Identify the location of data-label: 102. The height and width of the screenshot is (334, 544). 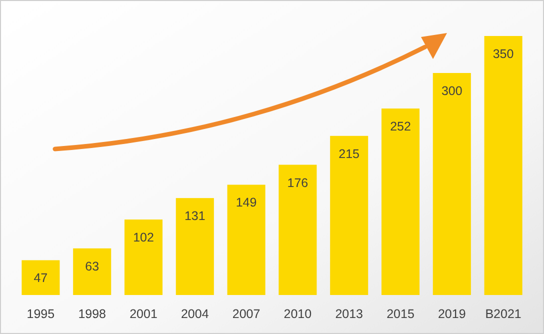
(143, 237).